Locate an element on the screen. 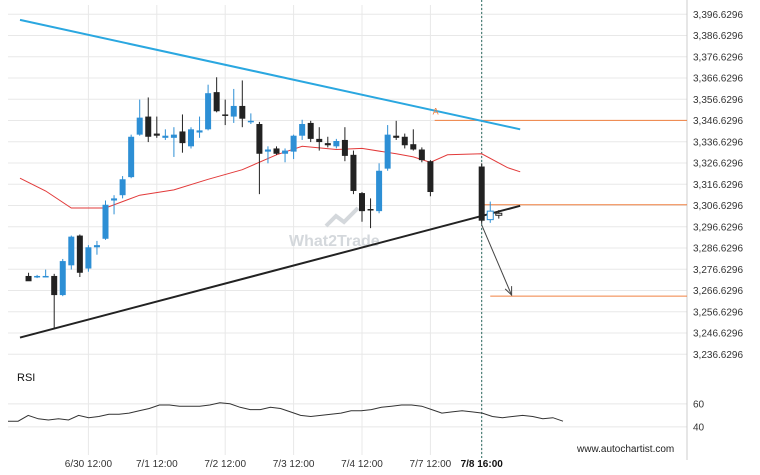  x-tick-label: 7/7 12:00 is located at coordinates (431, 464).